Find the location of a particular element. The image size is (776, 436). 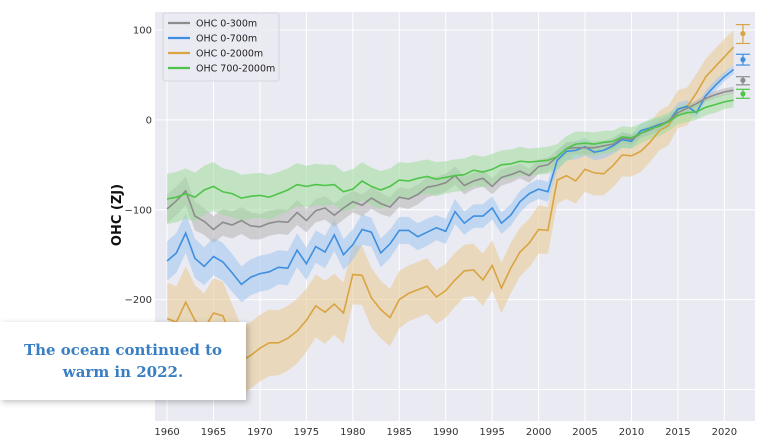

x-tick-2015: 2015 is located at coordinates (677, 431).